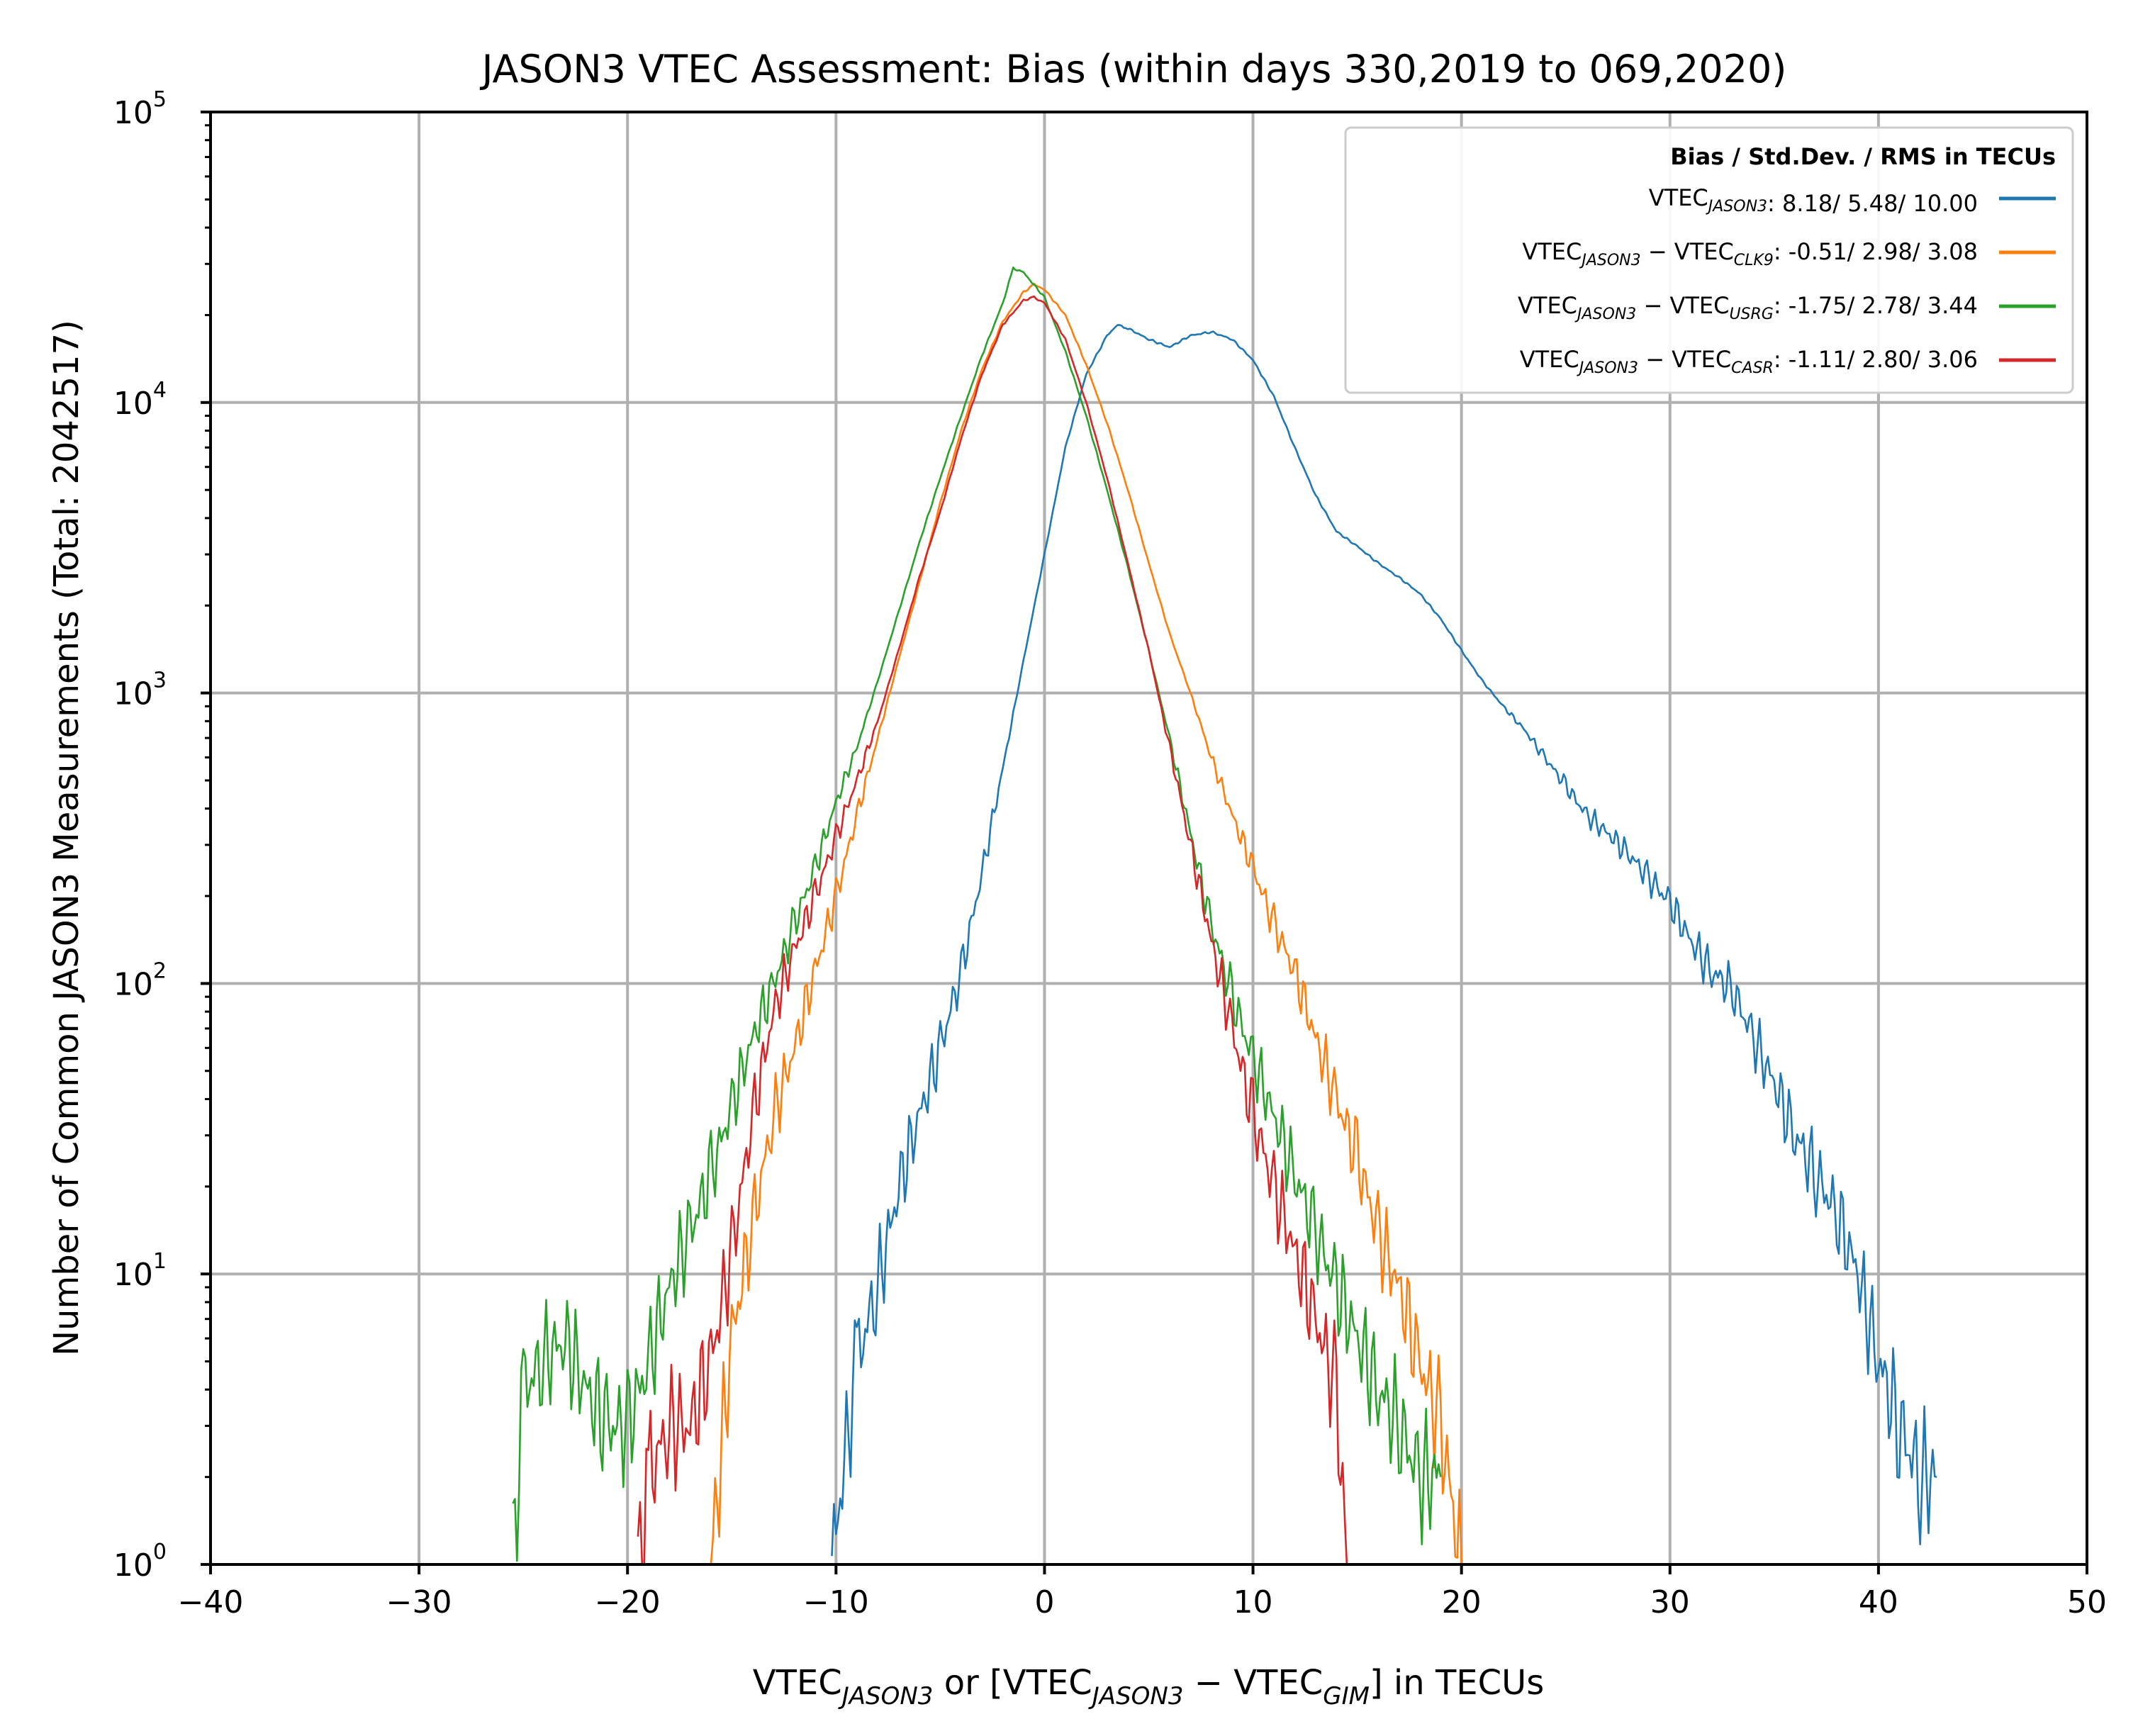 The width and height of the screenshot is (2138, 1736). Describe the element at coordinates (2087, 1602) in the screenshot. I see `x-tick-label: 50` at that location.